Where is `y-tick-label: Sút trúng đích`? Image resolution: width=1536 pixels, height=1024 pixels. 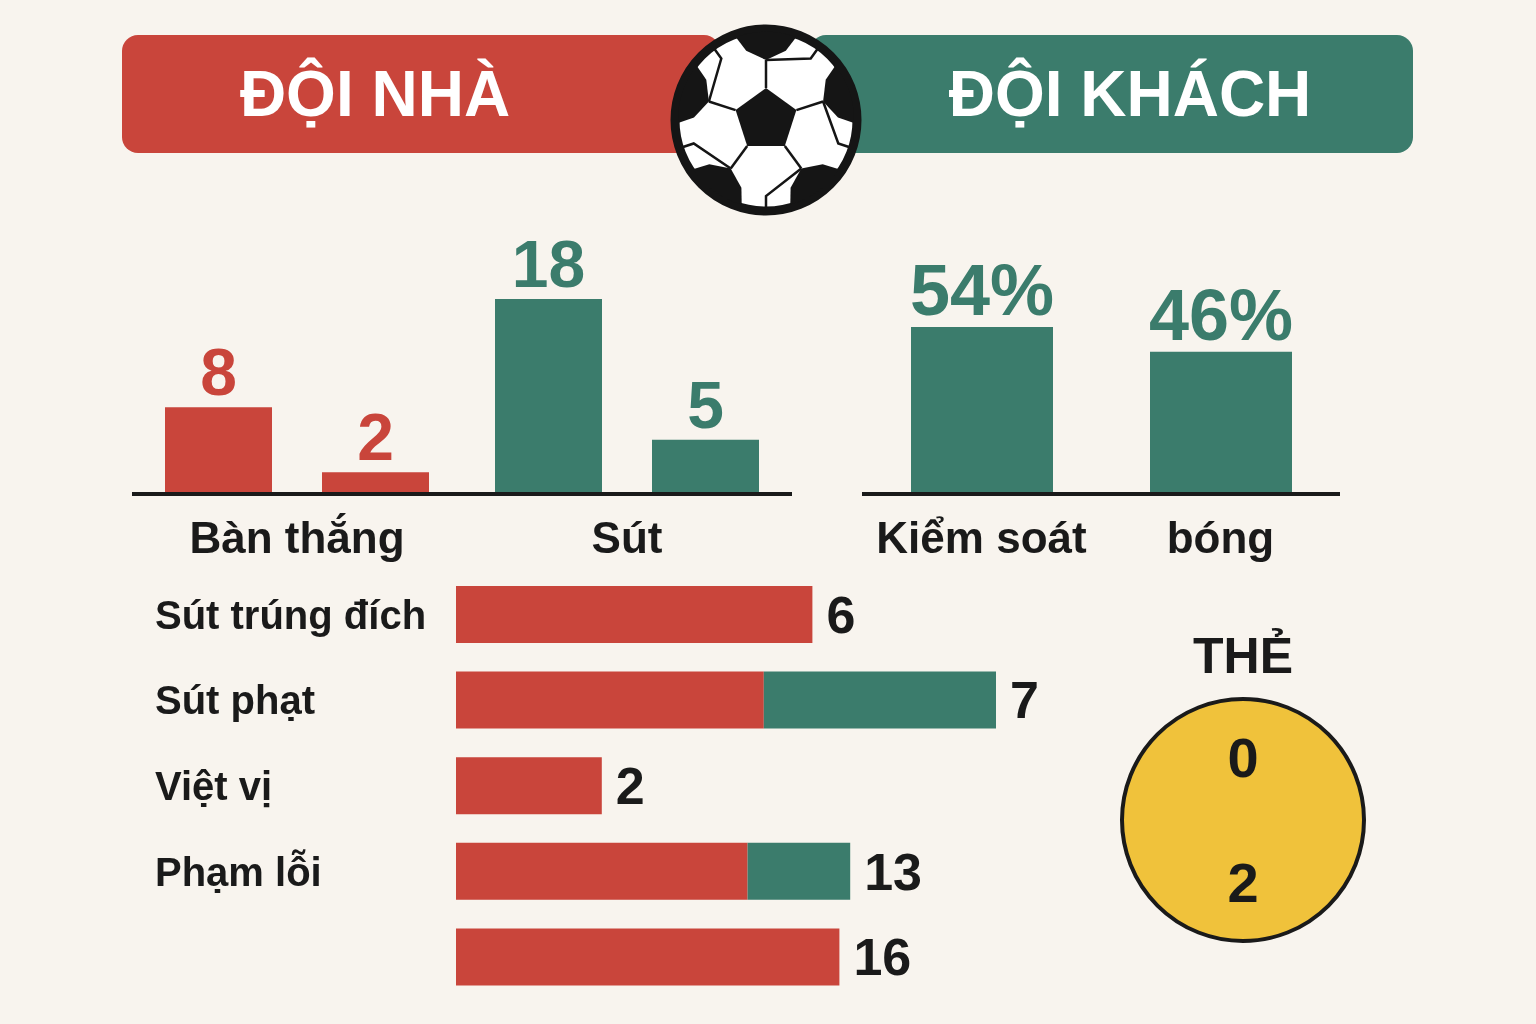
y-tick-label: Sút trúng đích is located at coordinates (291, 614).